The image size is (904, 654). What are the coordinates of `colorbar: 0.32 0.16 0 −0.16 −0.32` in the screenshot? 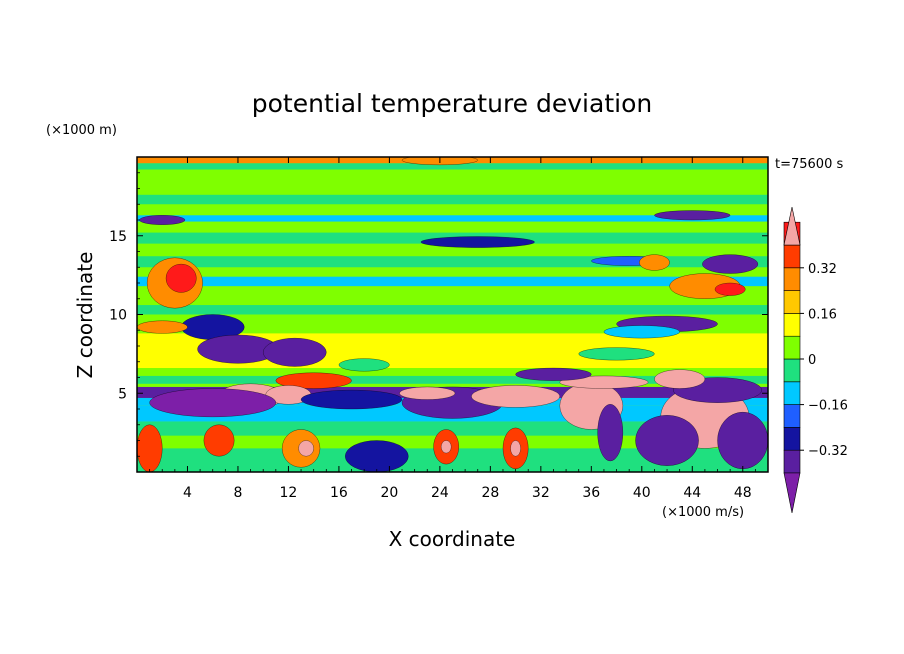 It's located at (815, 360).